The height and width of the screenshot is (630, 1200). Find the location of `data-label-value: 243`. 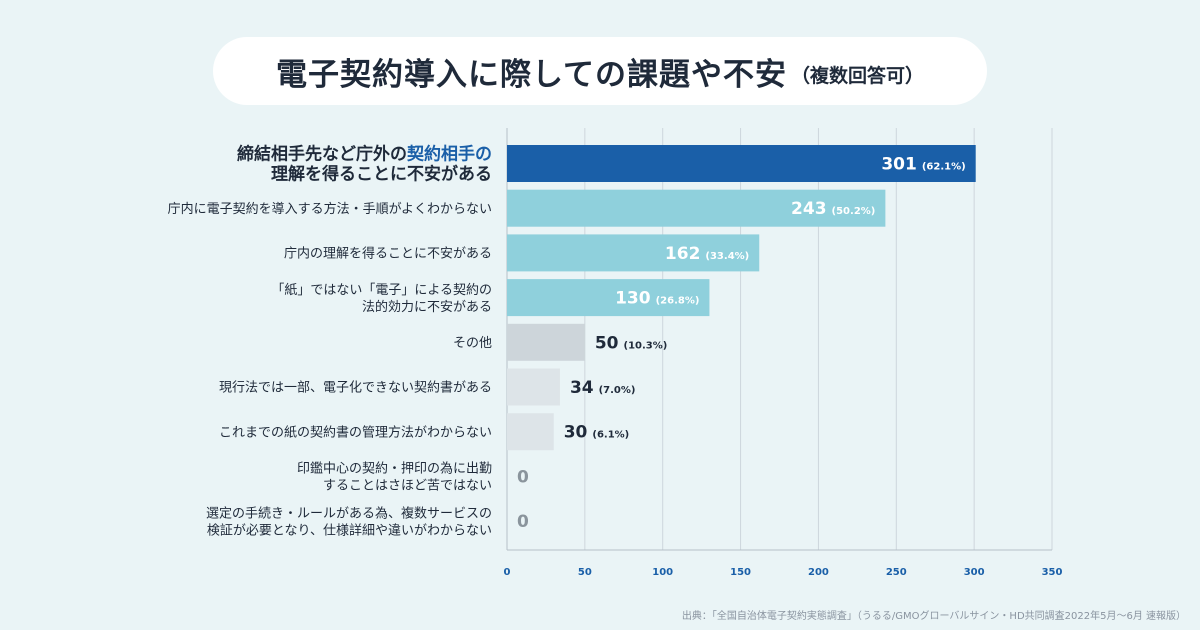

data-label-value: 243 is located at coordinates (809, 209).